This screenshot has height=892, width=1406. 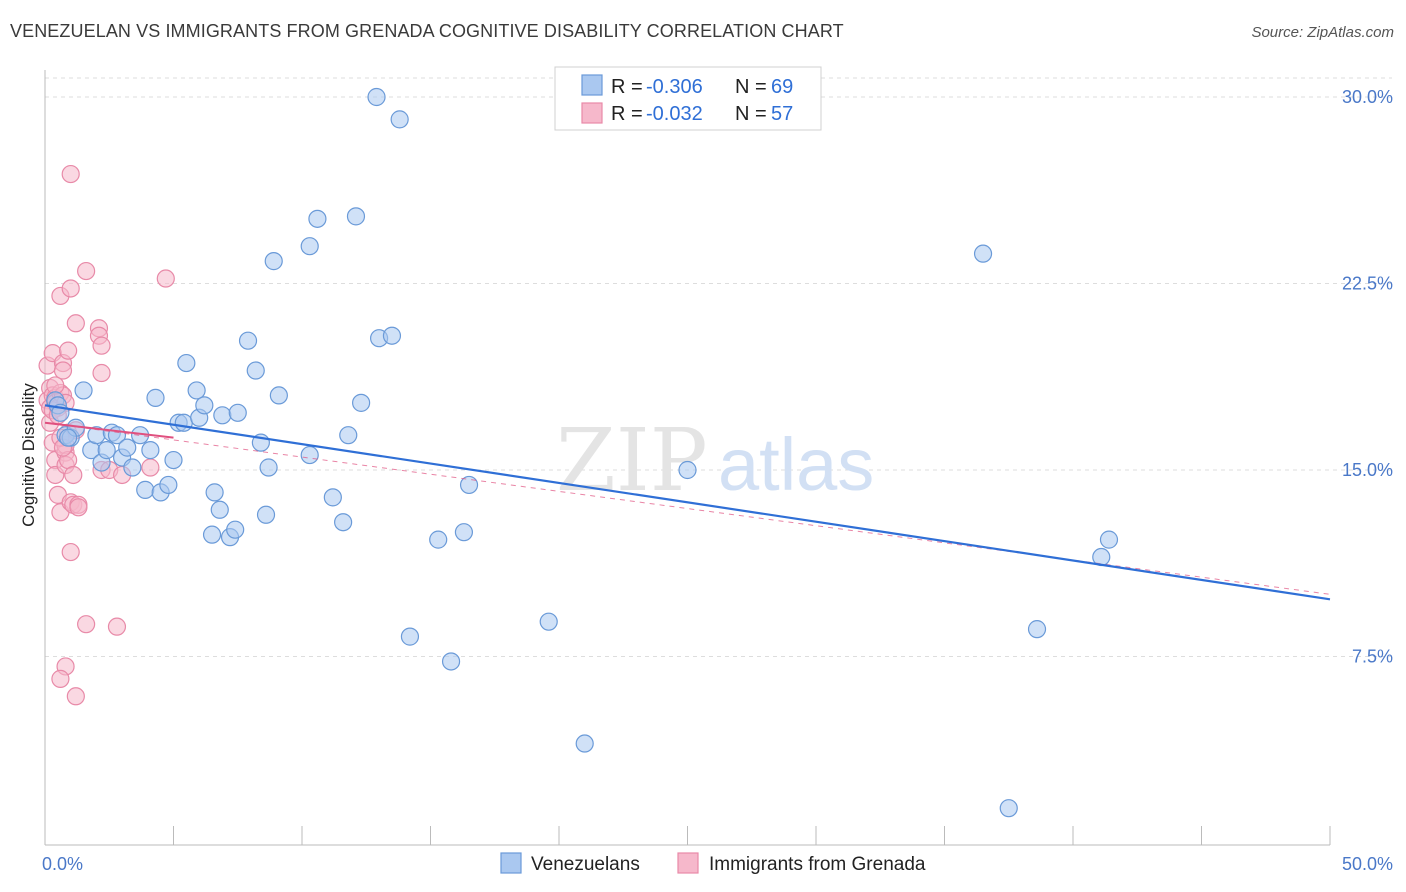 I want to click on watermark: ZIP atlas, so click(x=715, y=461).